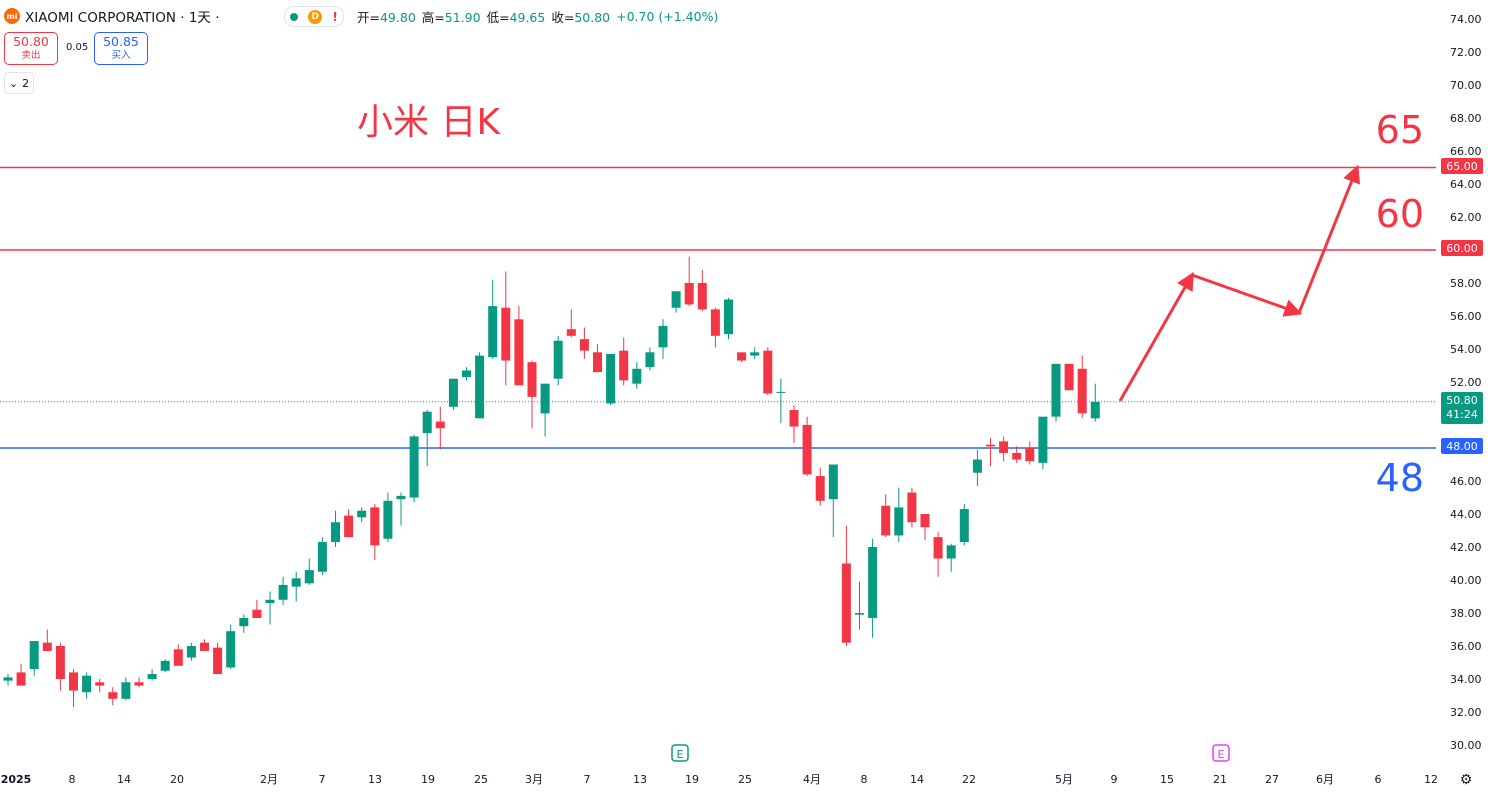 This screenshot has height=793, width=1488. Describe the element at coordinates (31, 48) in the screenshot. I see `sell-button: 50.80 卖出` at that location.